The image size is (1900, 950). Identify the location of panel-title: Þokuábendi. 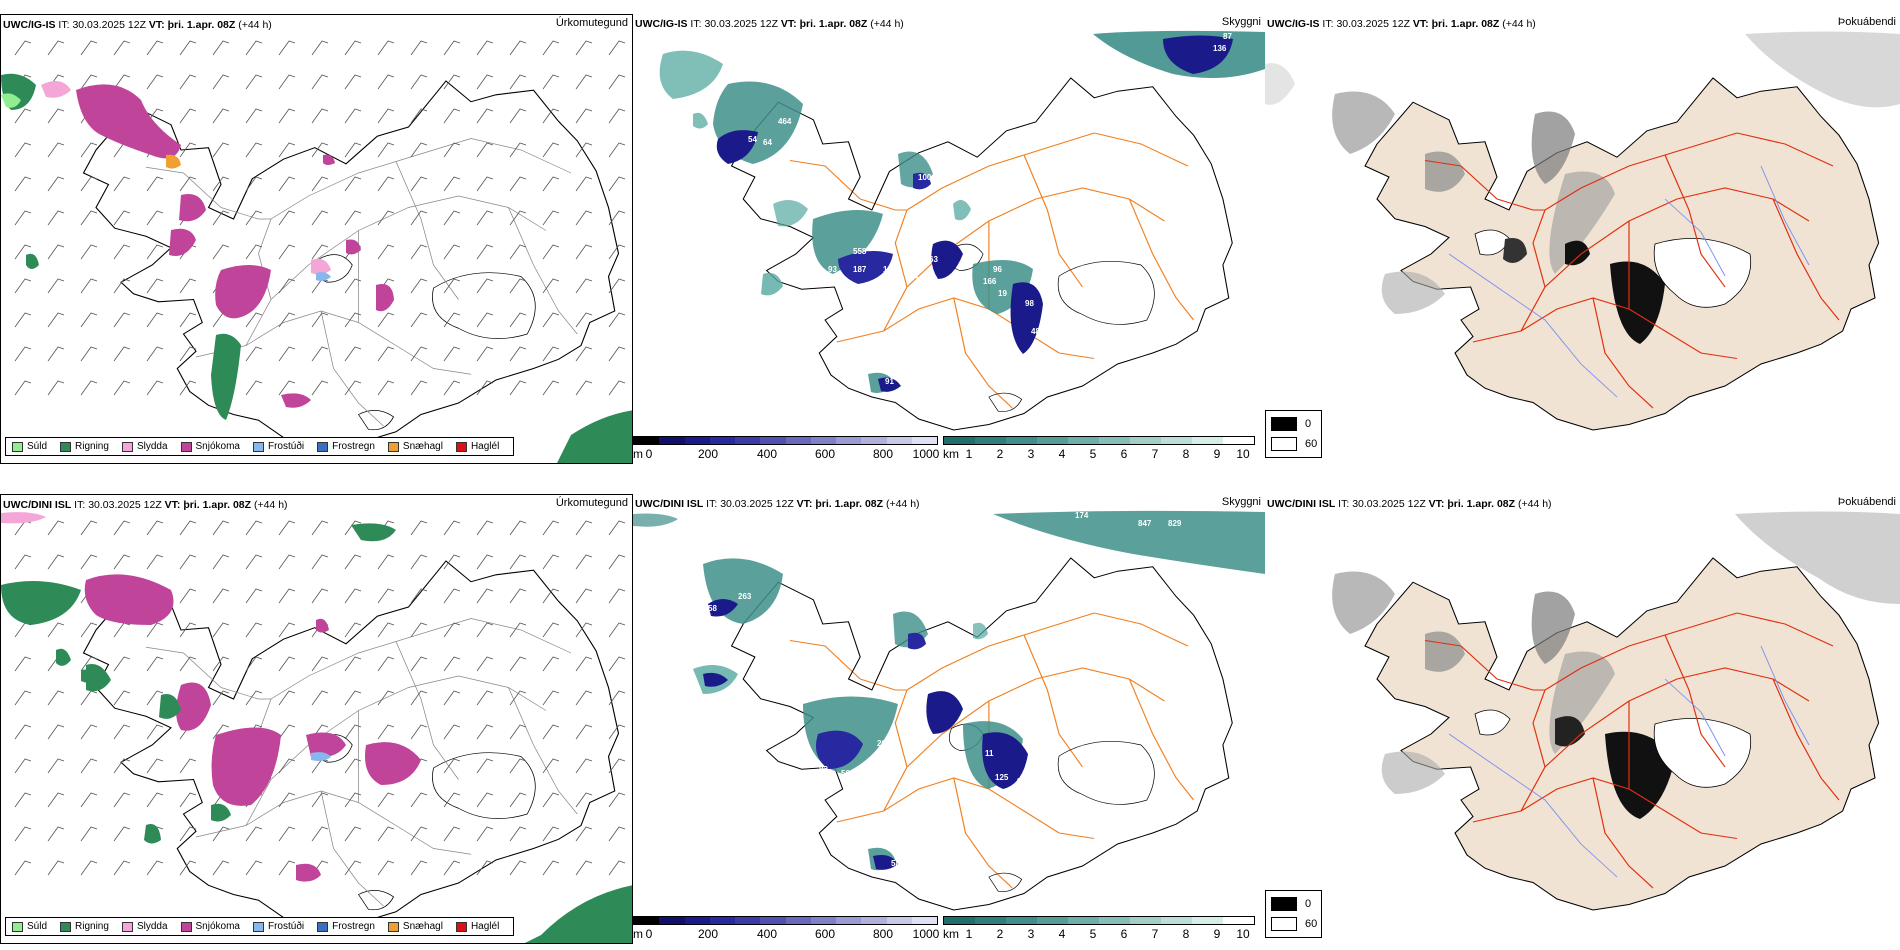
(1866, 502).